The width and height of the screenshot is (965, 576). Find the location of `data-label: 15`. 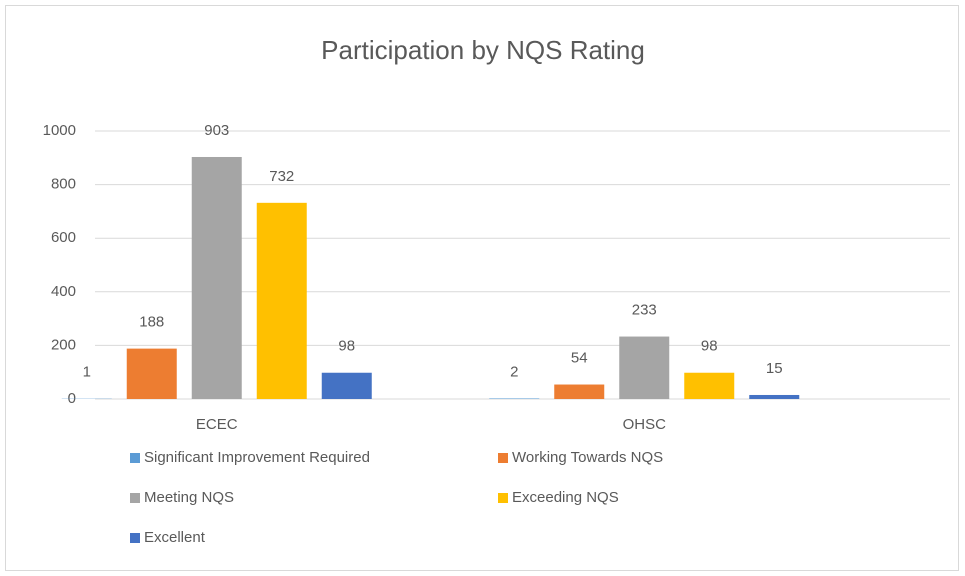

data-label: 15 is located at coordinates (774, 368).